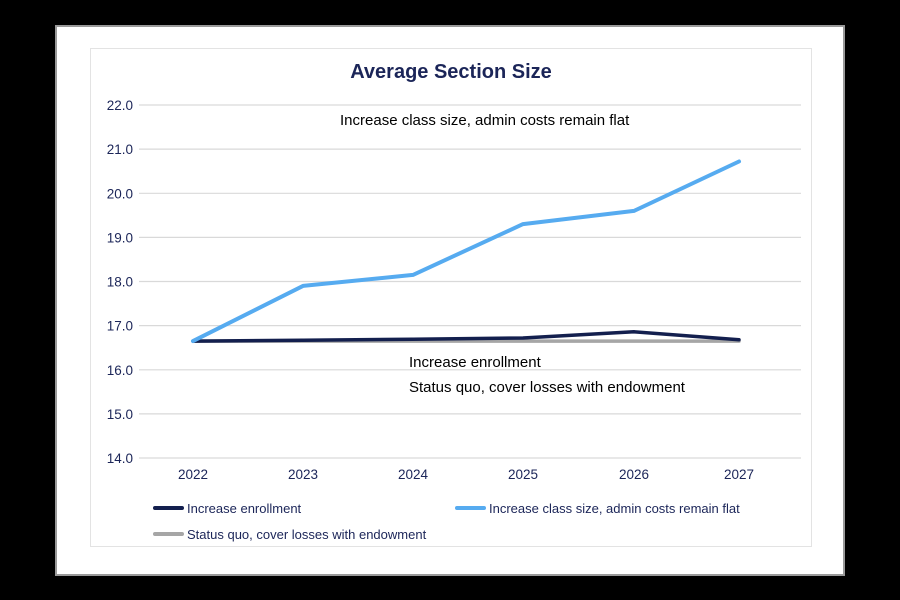 The image size is (900, 600). What do you see at coordinates (168, 508) in the screenshot?
I see `legend-swatch-increase-enrollment` at bounding box center [168, 508].